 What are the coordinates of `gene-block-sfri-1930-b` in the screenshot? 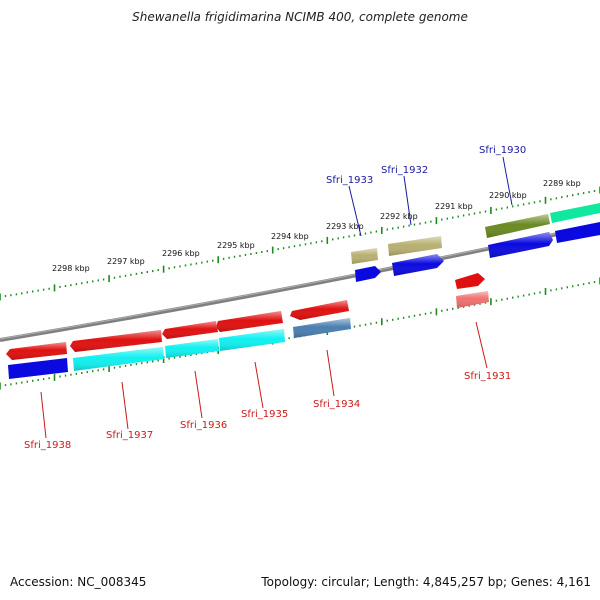 It's located at (575, 213).